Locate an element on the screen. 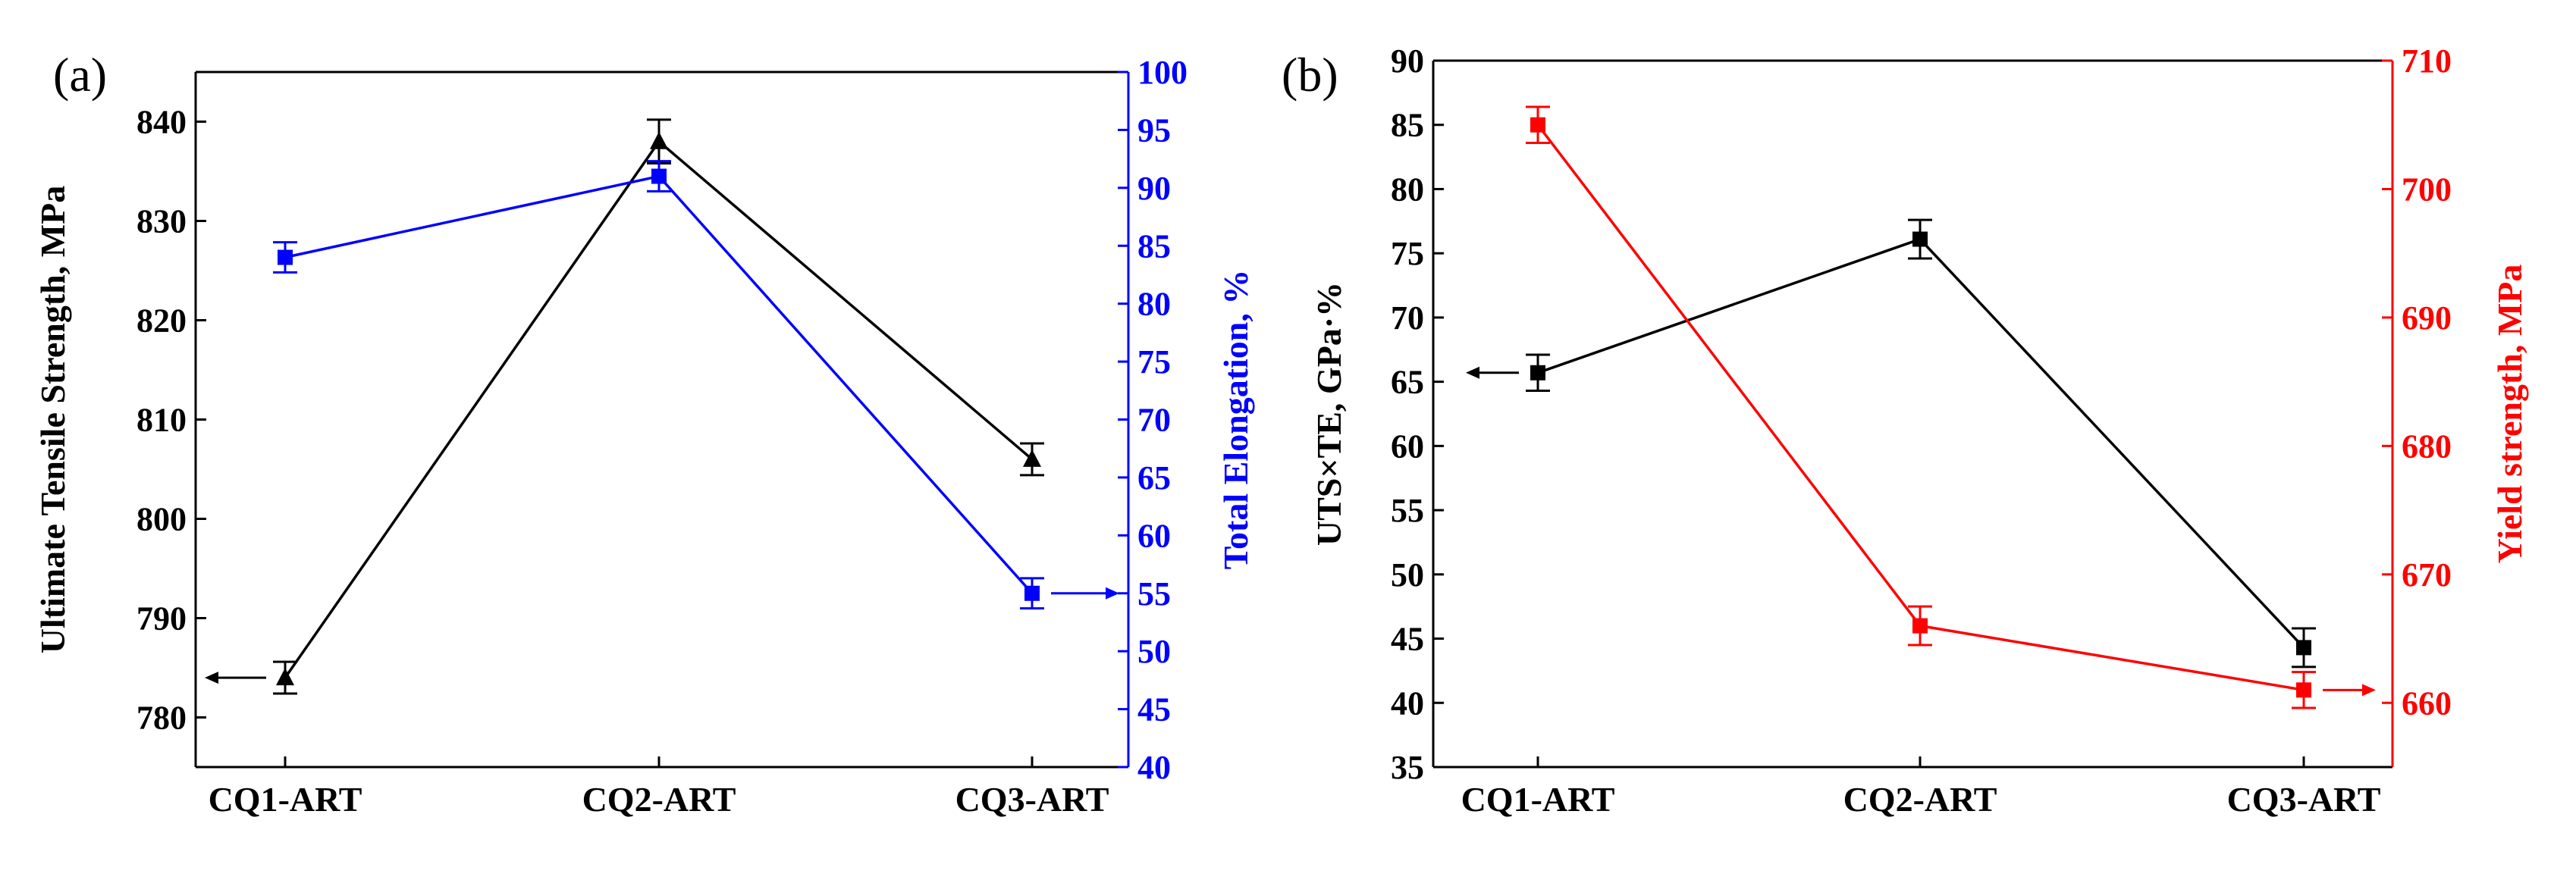 The image size is (2576, 880). right-tick-label: 690 is located at coordinates (2427, 318).